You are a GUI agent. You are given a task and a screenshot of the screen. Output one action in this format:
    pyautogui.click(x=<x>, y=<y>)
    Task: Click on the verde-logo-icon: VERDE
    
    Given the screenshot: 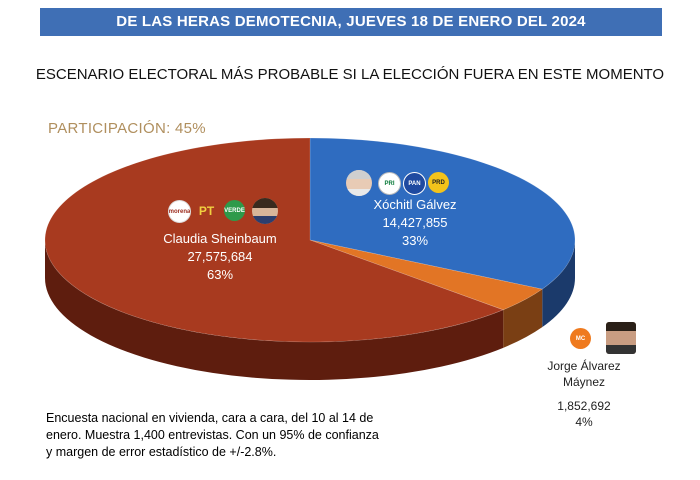 What is the action you would take?
    pyautogui.click(x=234, y=210)
    